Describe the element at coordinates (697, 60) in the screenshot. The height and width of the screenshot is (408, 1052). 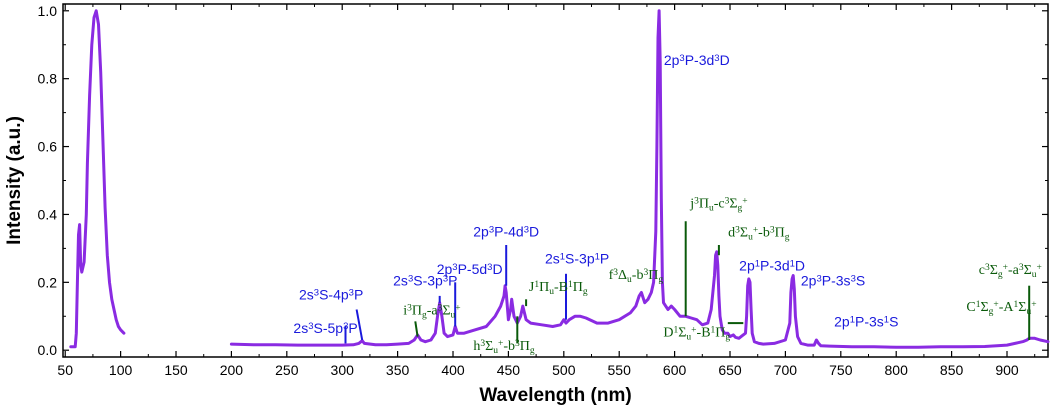
I see `annotation-label: 2p3P-3d3D` at that location.